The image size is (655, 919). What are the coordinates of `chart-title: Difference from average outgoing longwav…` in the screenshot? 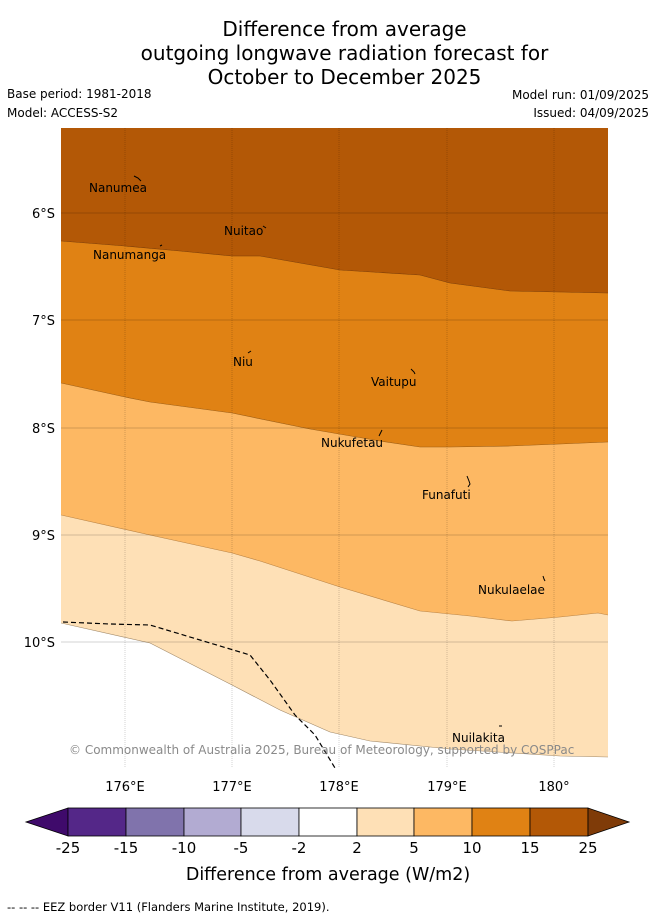 It's located at (327, 53).